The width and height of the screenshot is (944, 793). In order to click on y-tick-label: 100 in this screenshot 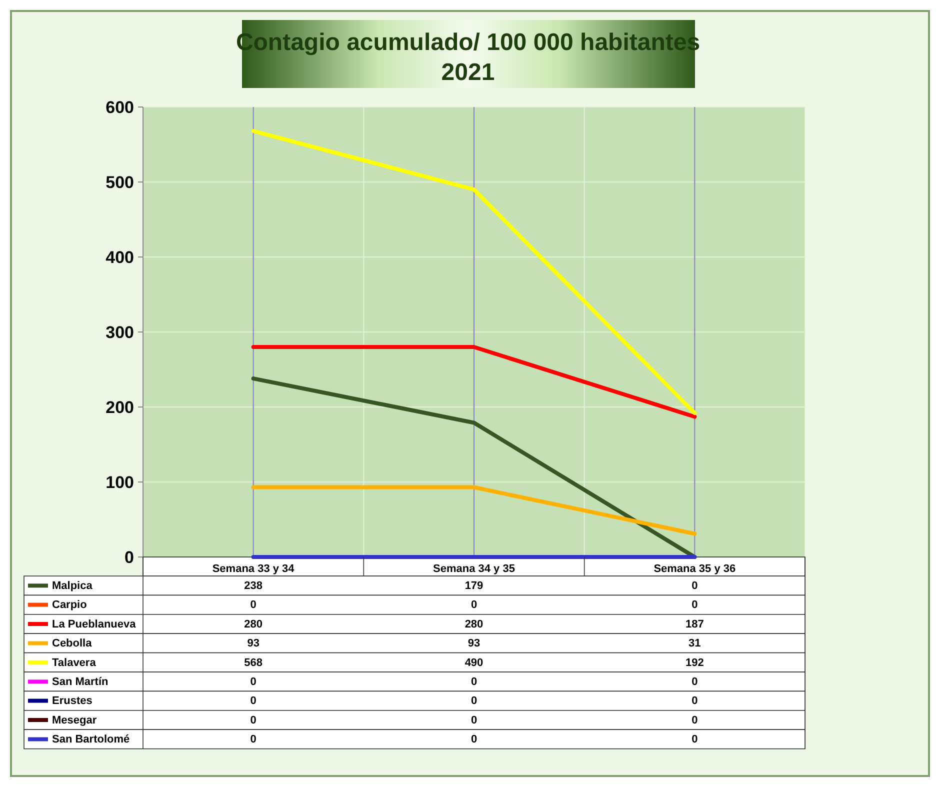, I will do `click(120, 482)`.